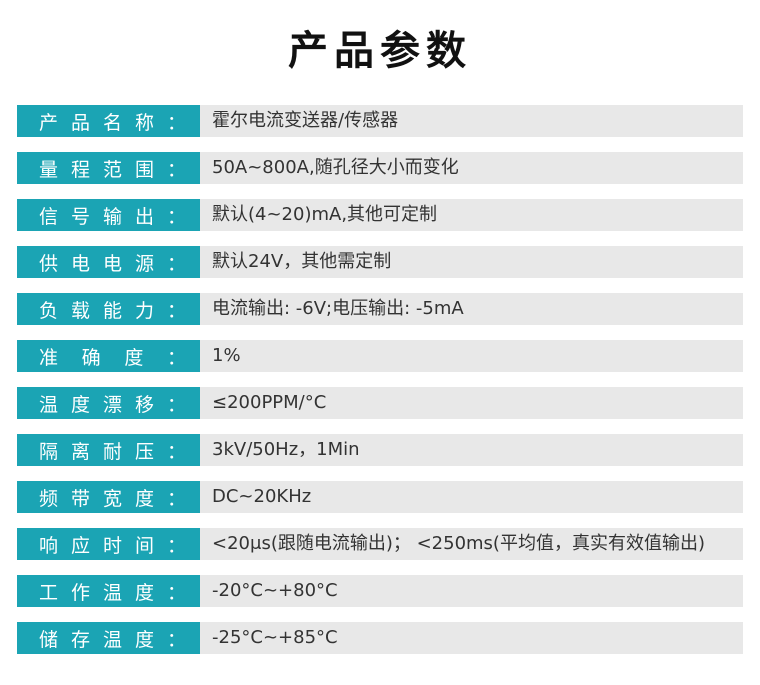 Image resolution: width=760 pixels, height=685 pixels. I want to click on param-label-char: 频, so click(49, 498).